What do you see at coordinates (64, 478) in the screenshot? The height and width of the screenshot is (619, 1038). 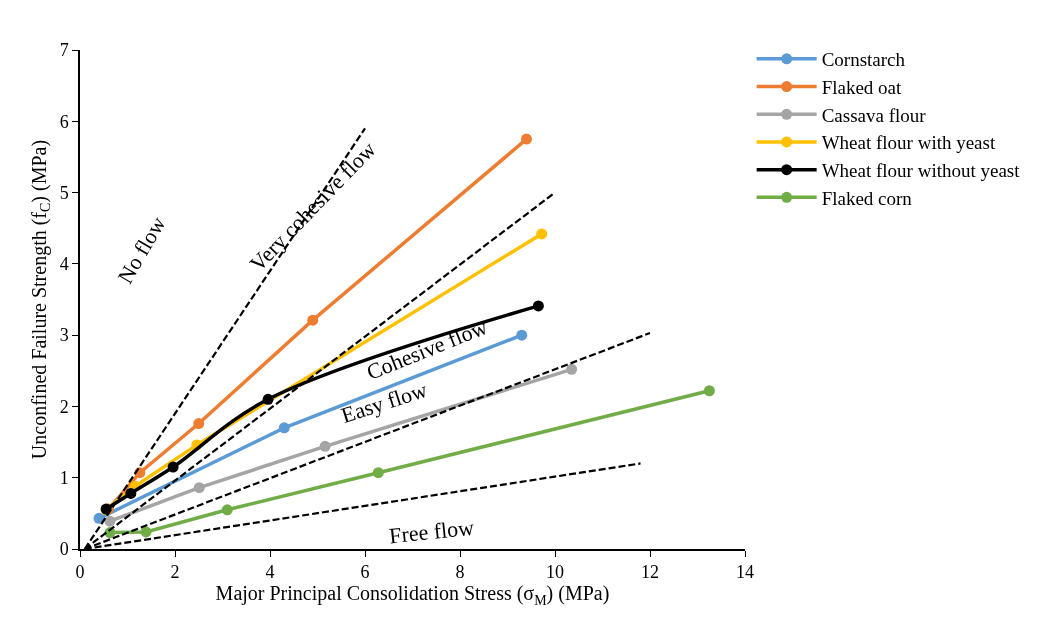 I see `y-tick-label: 1` at bounding box center [64, 478].